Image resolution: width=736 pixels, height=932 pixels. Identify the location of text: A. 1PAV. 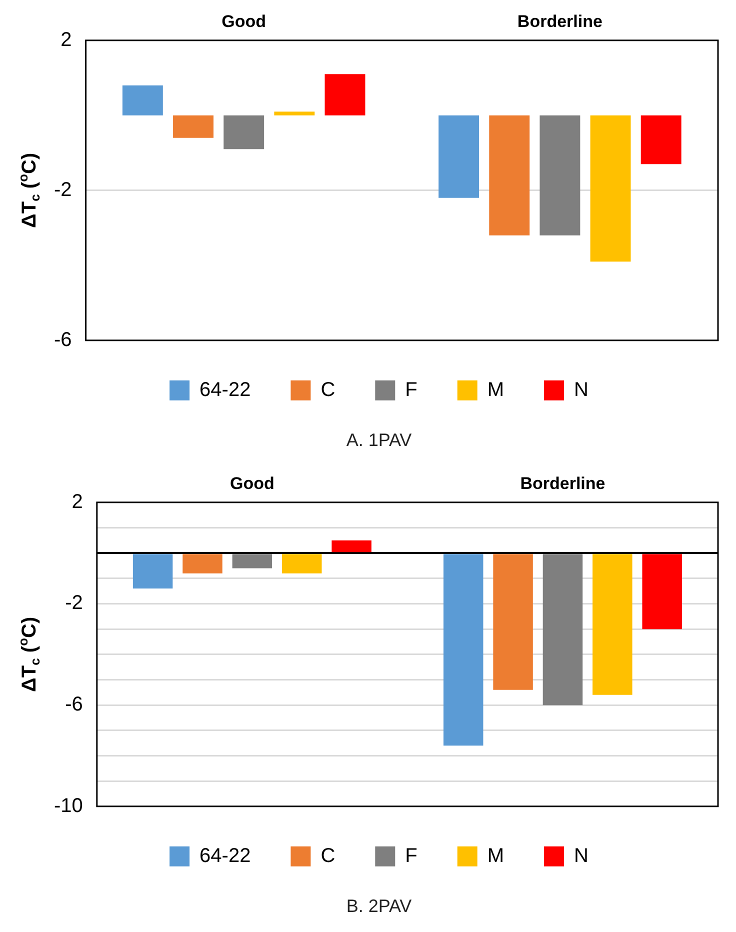
(379, 440).